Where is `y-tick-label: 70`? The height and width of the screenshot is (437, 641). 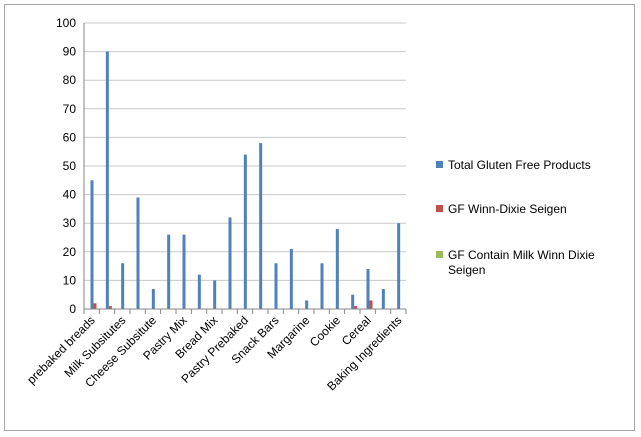 y-tick-label: 70 is located at coordinates (70, 109).